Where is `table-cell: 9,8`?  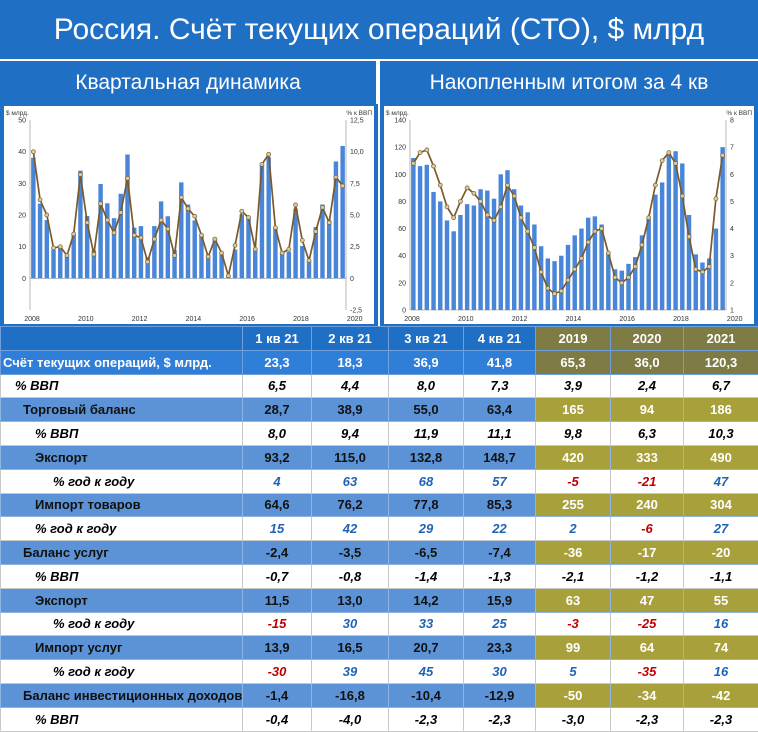
table-cell: 9,8 is located at coordinates (573, 434).